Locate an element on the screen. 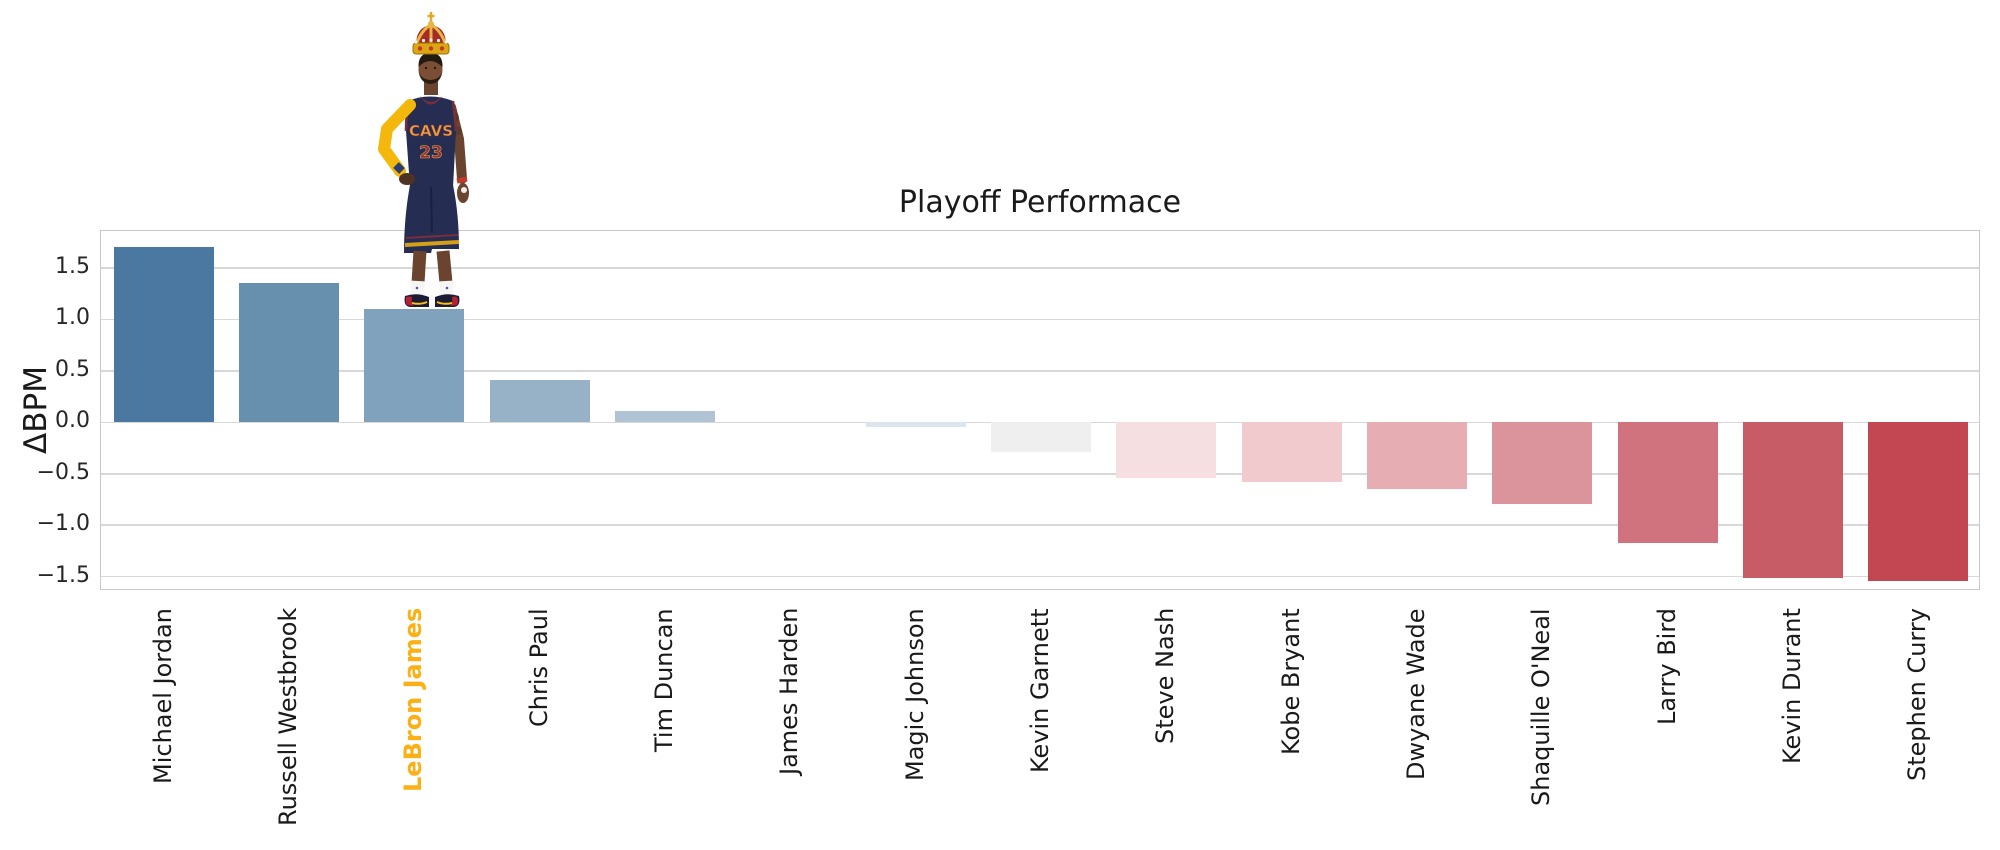  bar-kobe-bryant is located at coordinates (1291, 452).